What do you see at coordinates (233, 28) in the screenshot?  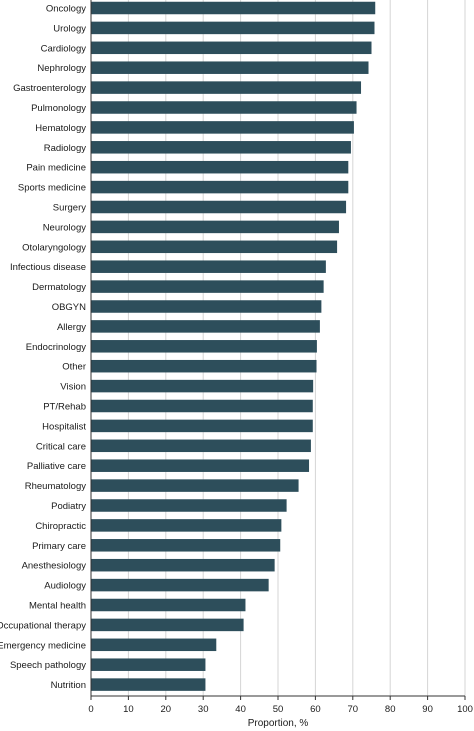 I see `bar-urology` at bounding box center [233, 28].